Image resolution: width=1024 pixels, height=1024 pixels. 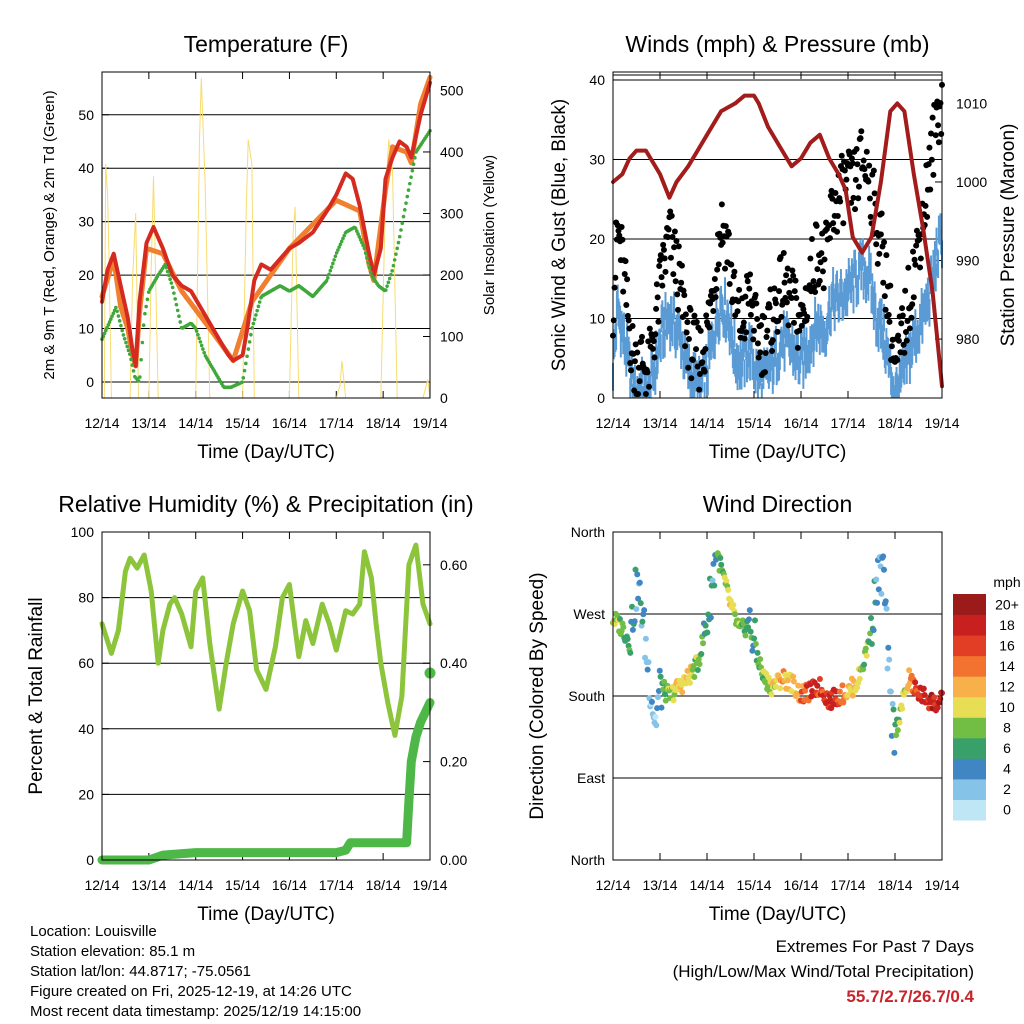 What do you see at coordinates (559, 235) in the screenshot?
I see `y-axis-label: Sonic Wind & Gust (Blue, Black)` at bounding box center [559, 235].